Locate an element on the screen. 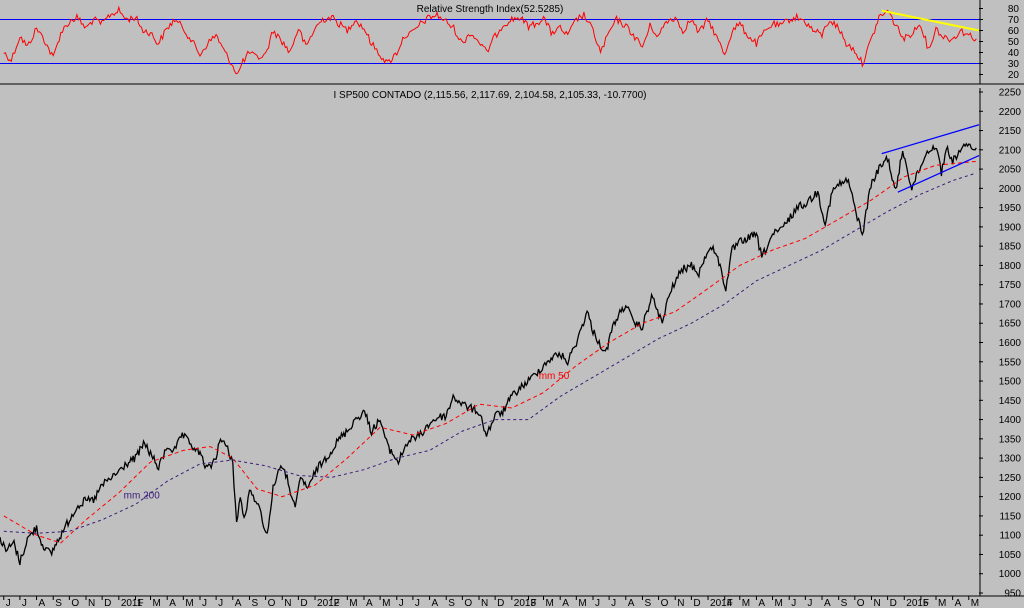 Image resolution: width=1024 pixels, height=608 pixels. rsi-tick-label: 60 is located at coordinates (1014, 31).